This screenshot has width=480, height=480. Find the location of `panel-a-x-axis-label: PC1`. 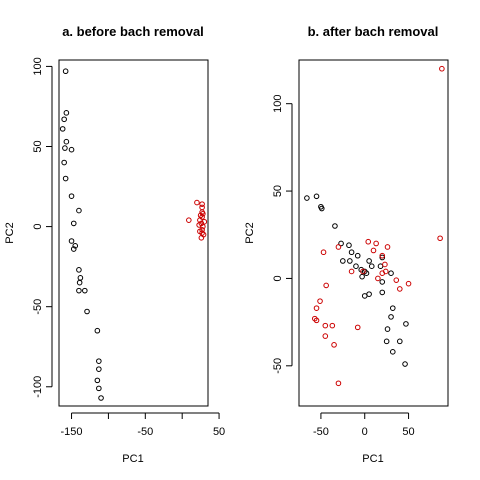

panel-a-x-axis-label: PC1 is located at coordinates (132, 459).